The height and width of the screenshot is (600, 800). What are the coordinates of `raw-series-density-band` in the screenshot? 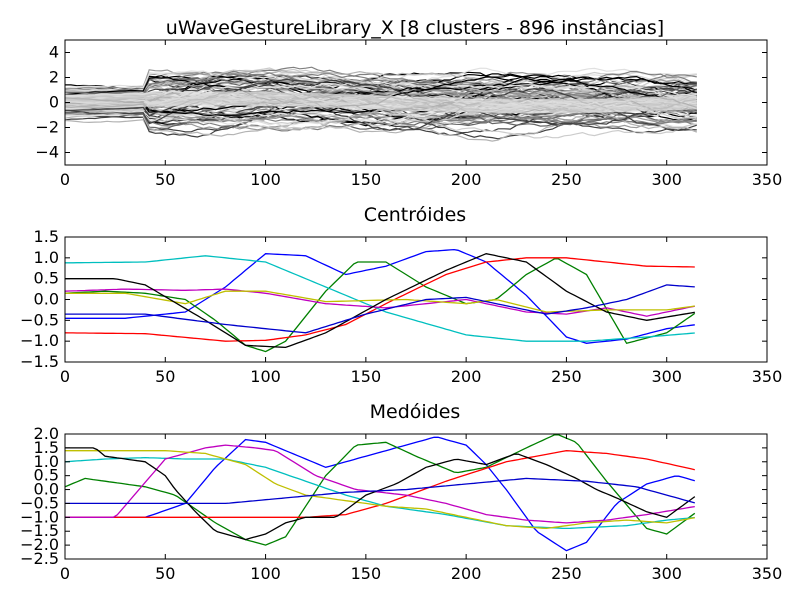 It's located at (381, 102).